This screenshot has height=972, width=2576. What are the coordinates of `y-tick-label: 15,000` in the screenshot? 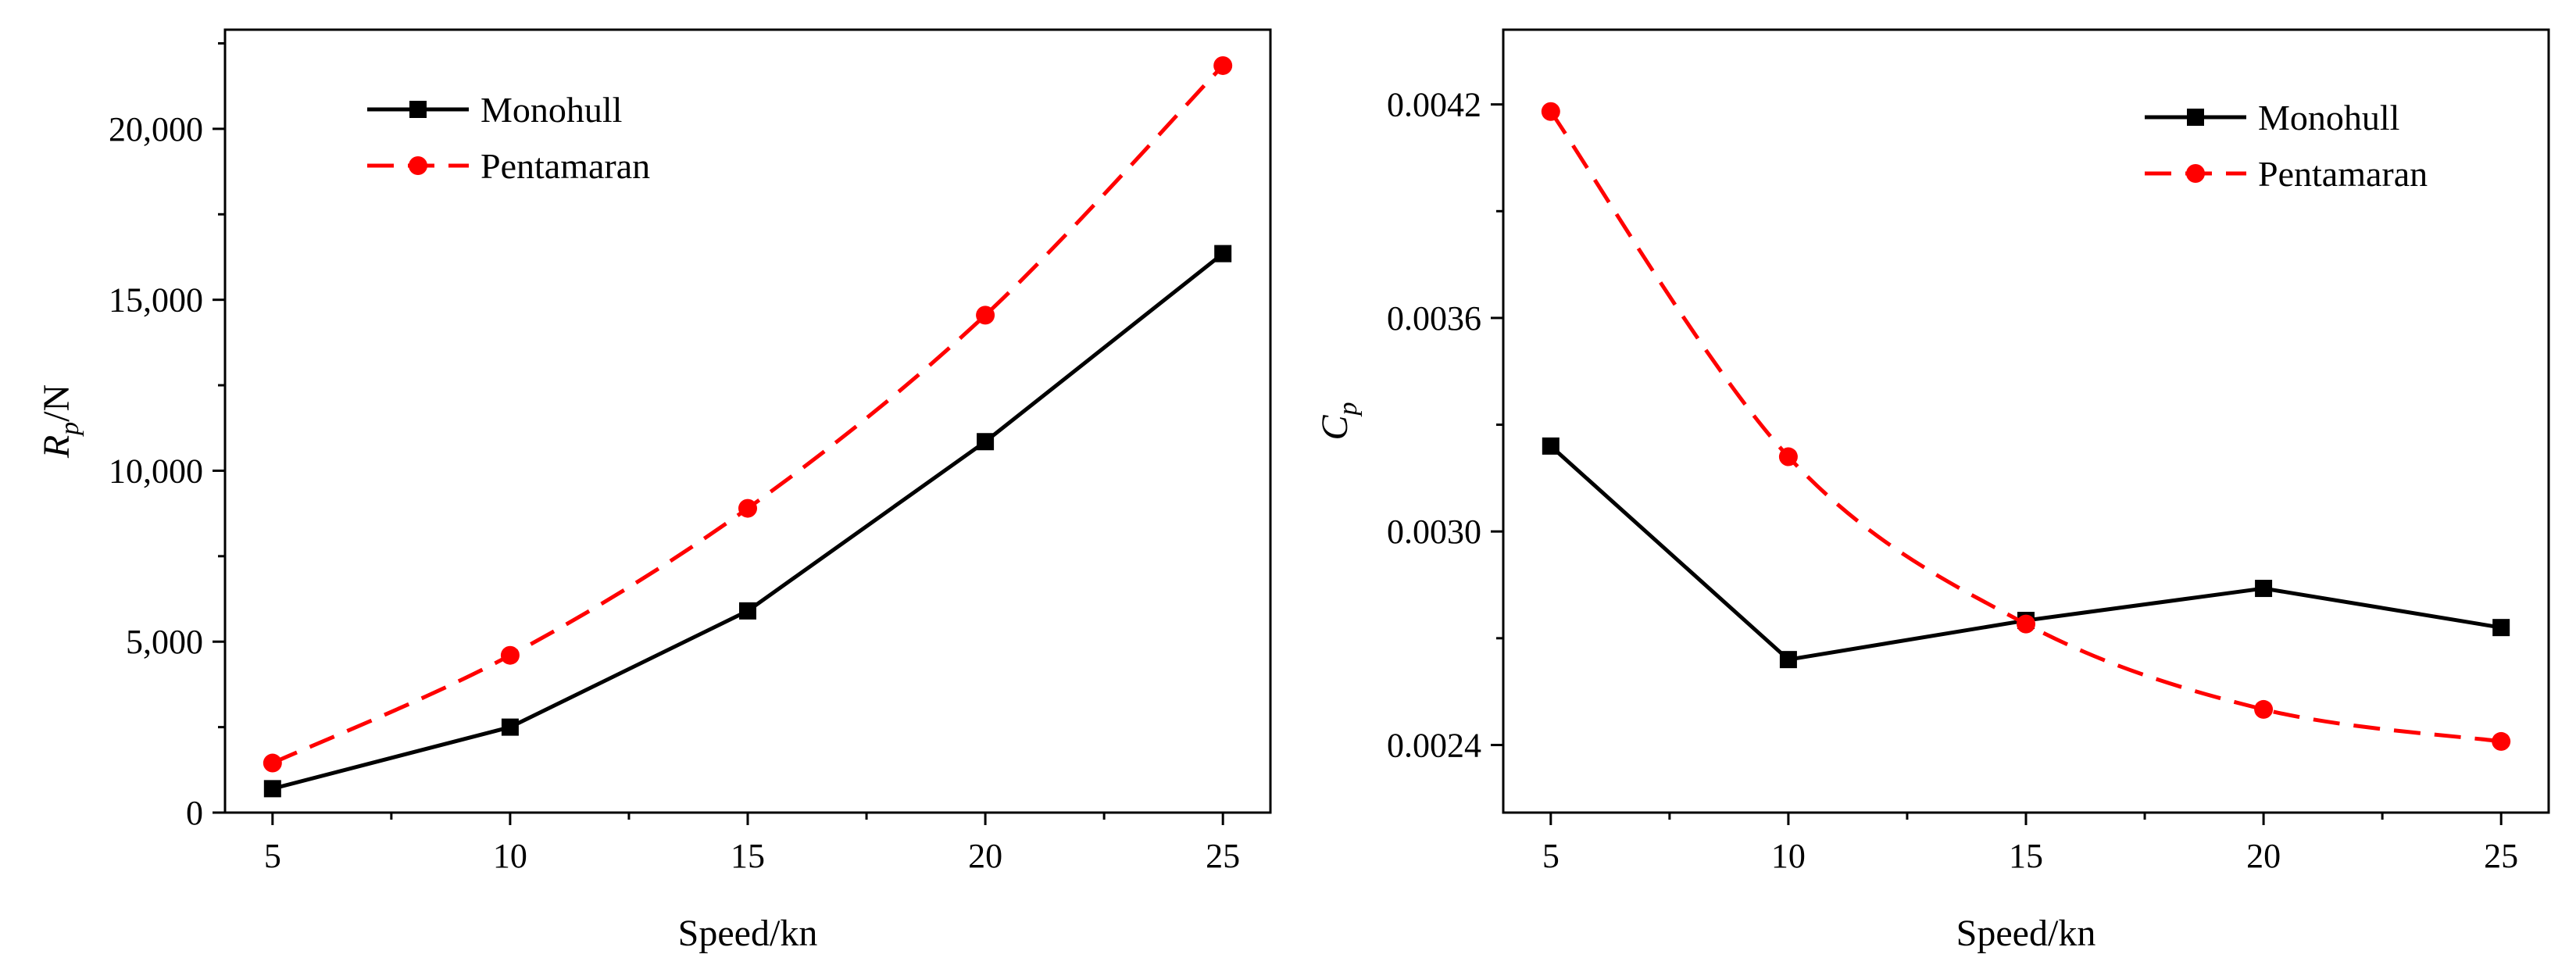 It's located at (156, 300).